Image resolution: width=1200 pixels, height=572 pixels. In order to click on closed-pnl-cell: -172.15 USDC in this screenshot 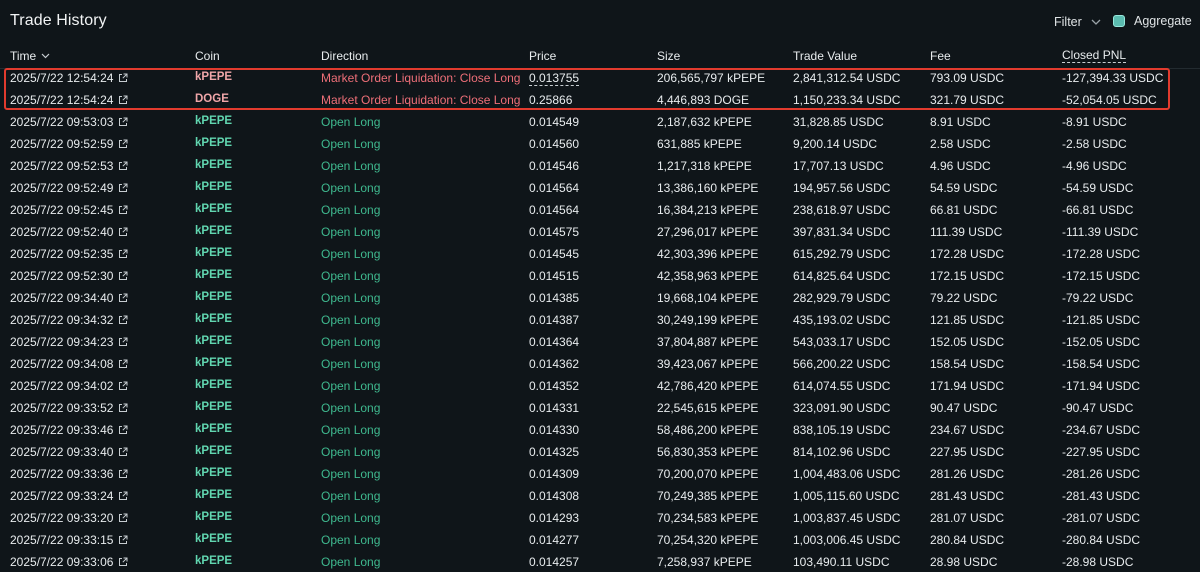, I will do `click(1101, 276)`.